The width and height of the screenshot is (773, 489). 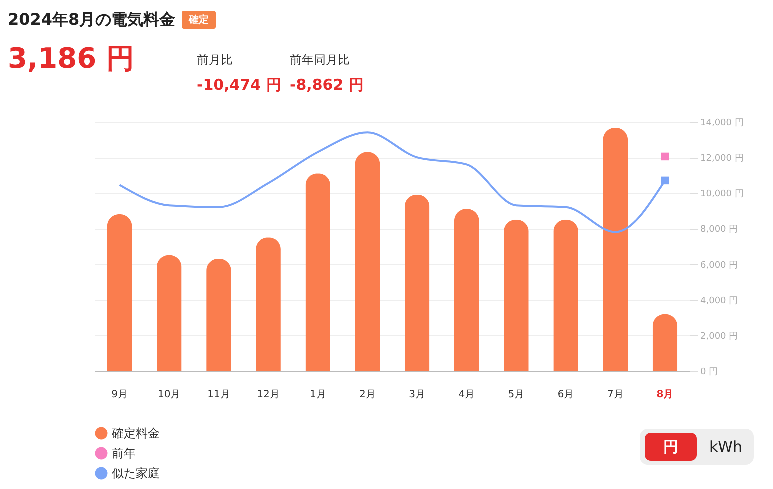 I want to click on text: 3,186 円, so click(x=71, y=58).